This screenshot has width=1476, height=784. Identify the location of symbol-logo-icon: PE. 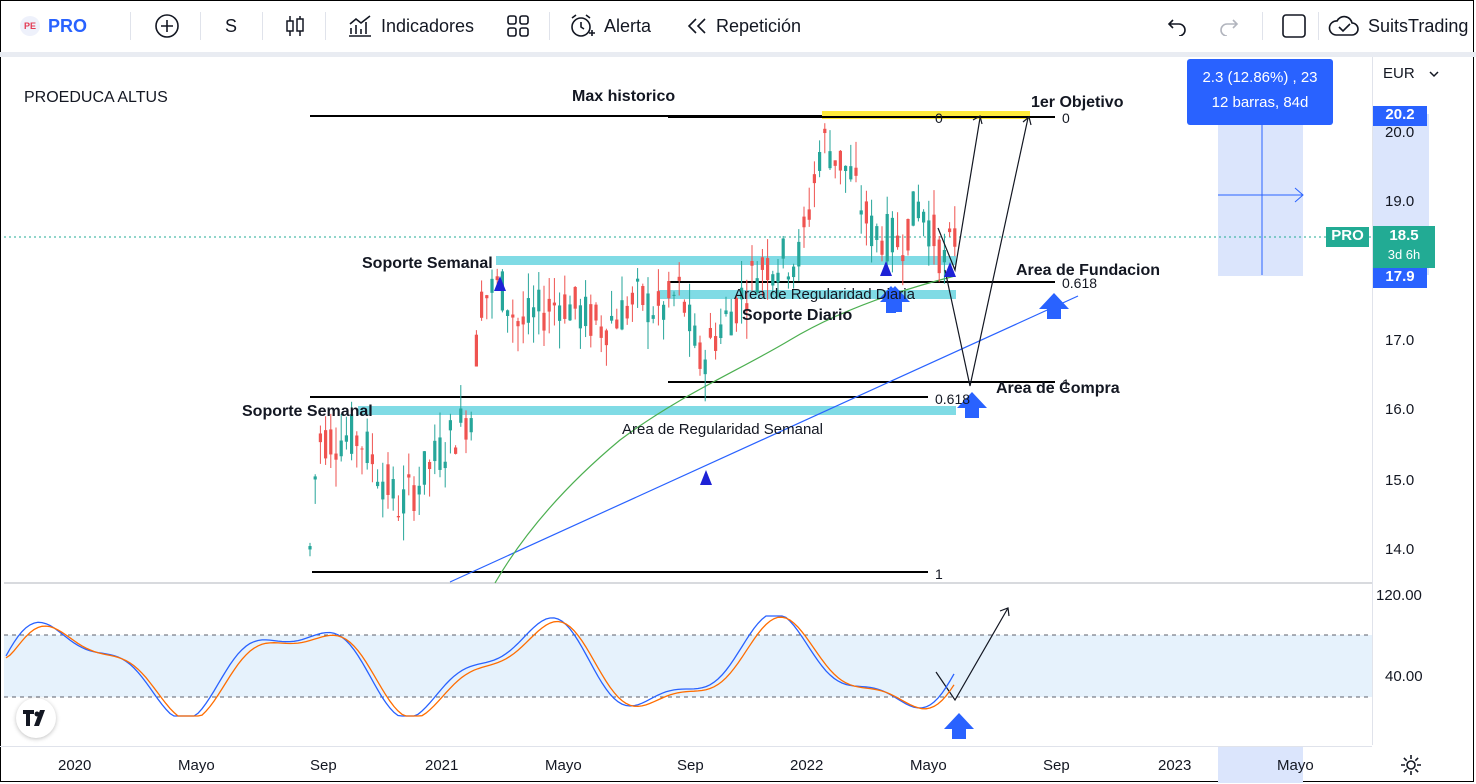
(30, 26).